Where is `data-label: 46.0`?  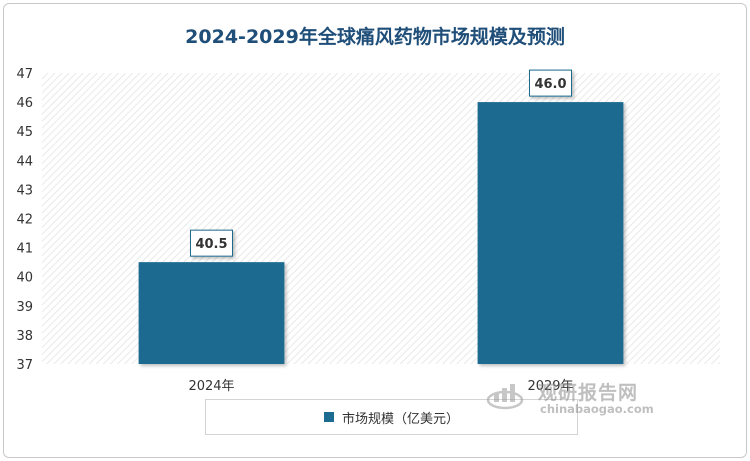 data-label: 46.0 is located at coordinates (550, 84).